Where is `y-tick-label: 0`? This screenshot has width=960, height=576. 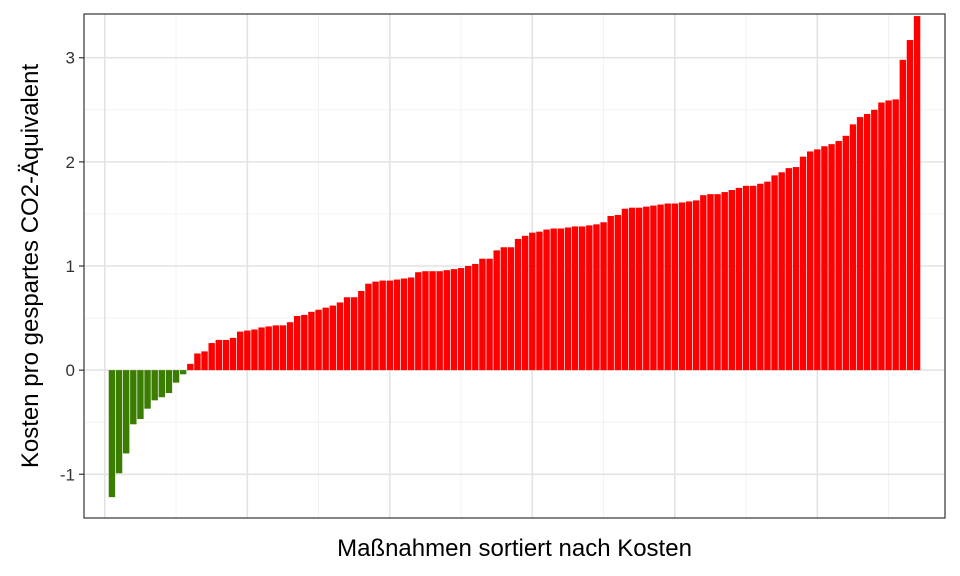 y-tick-label: 0 is located at coordinates (70, 370).